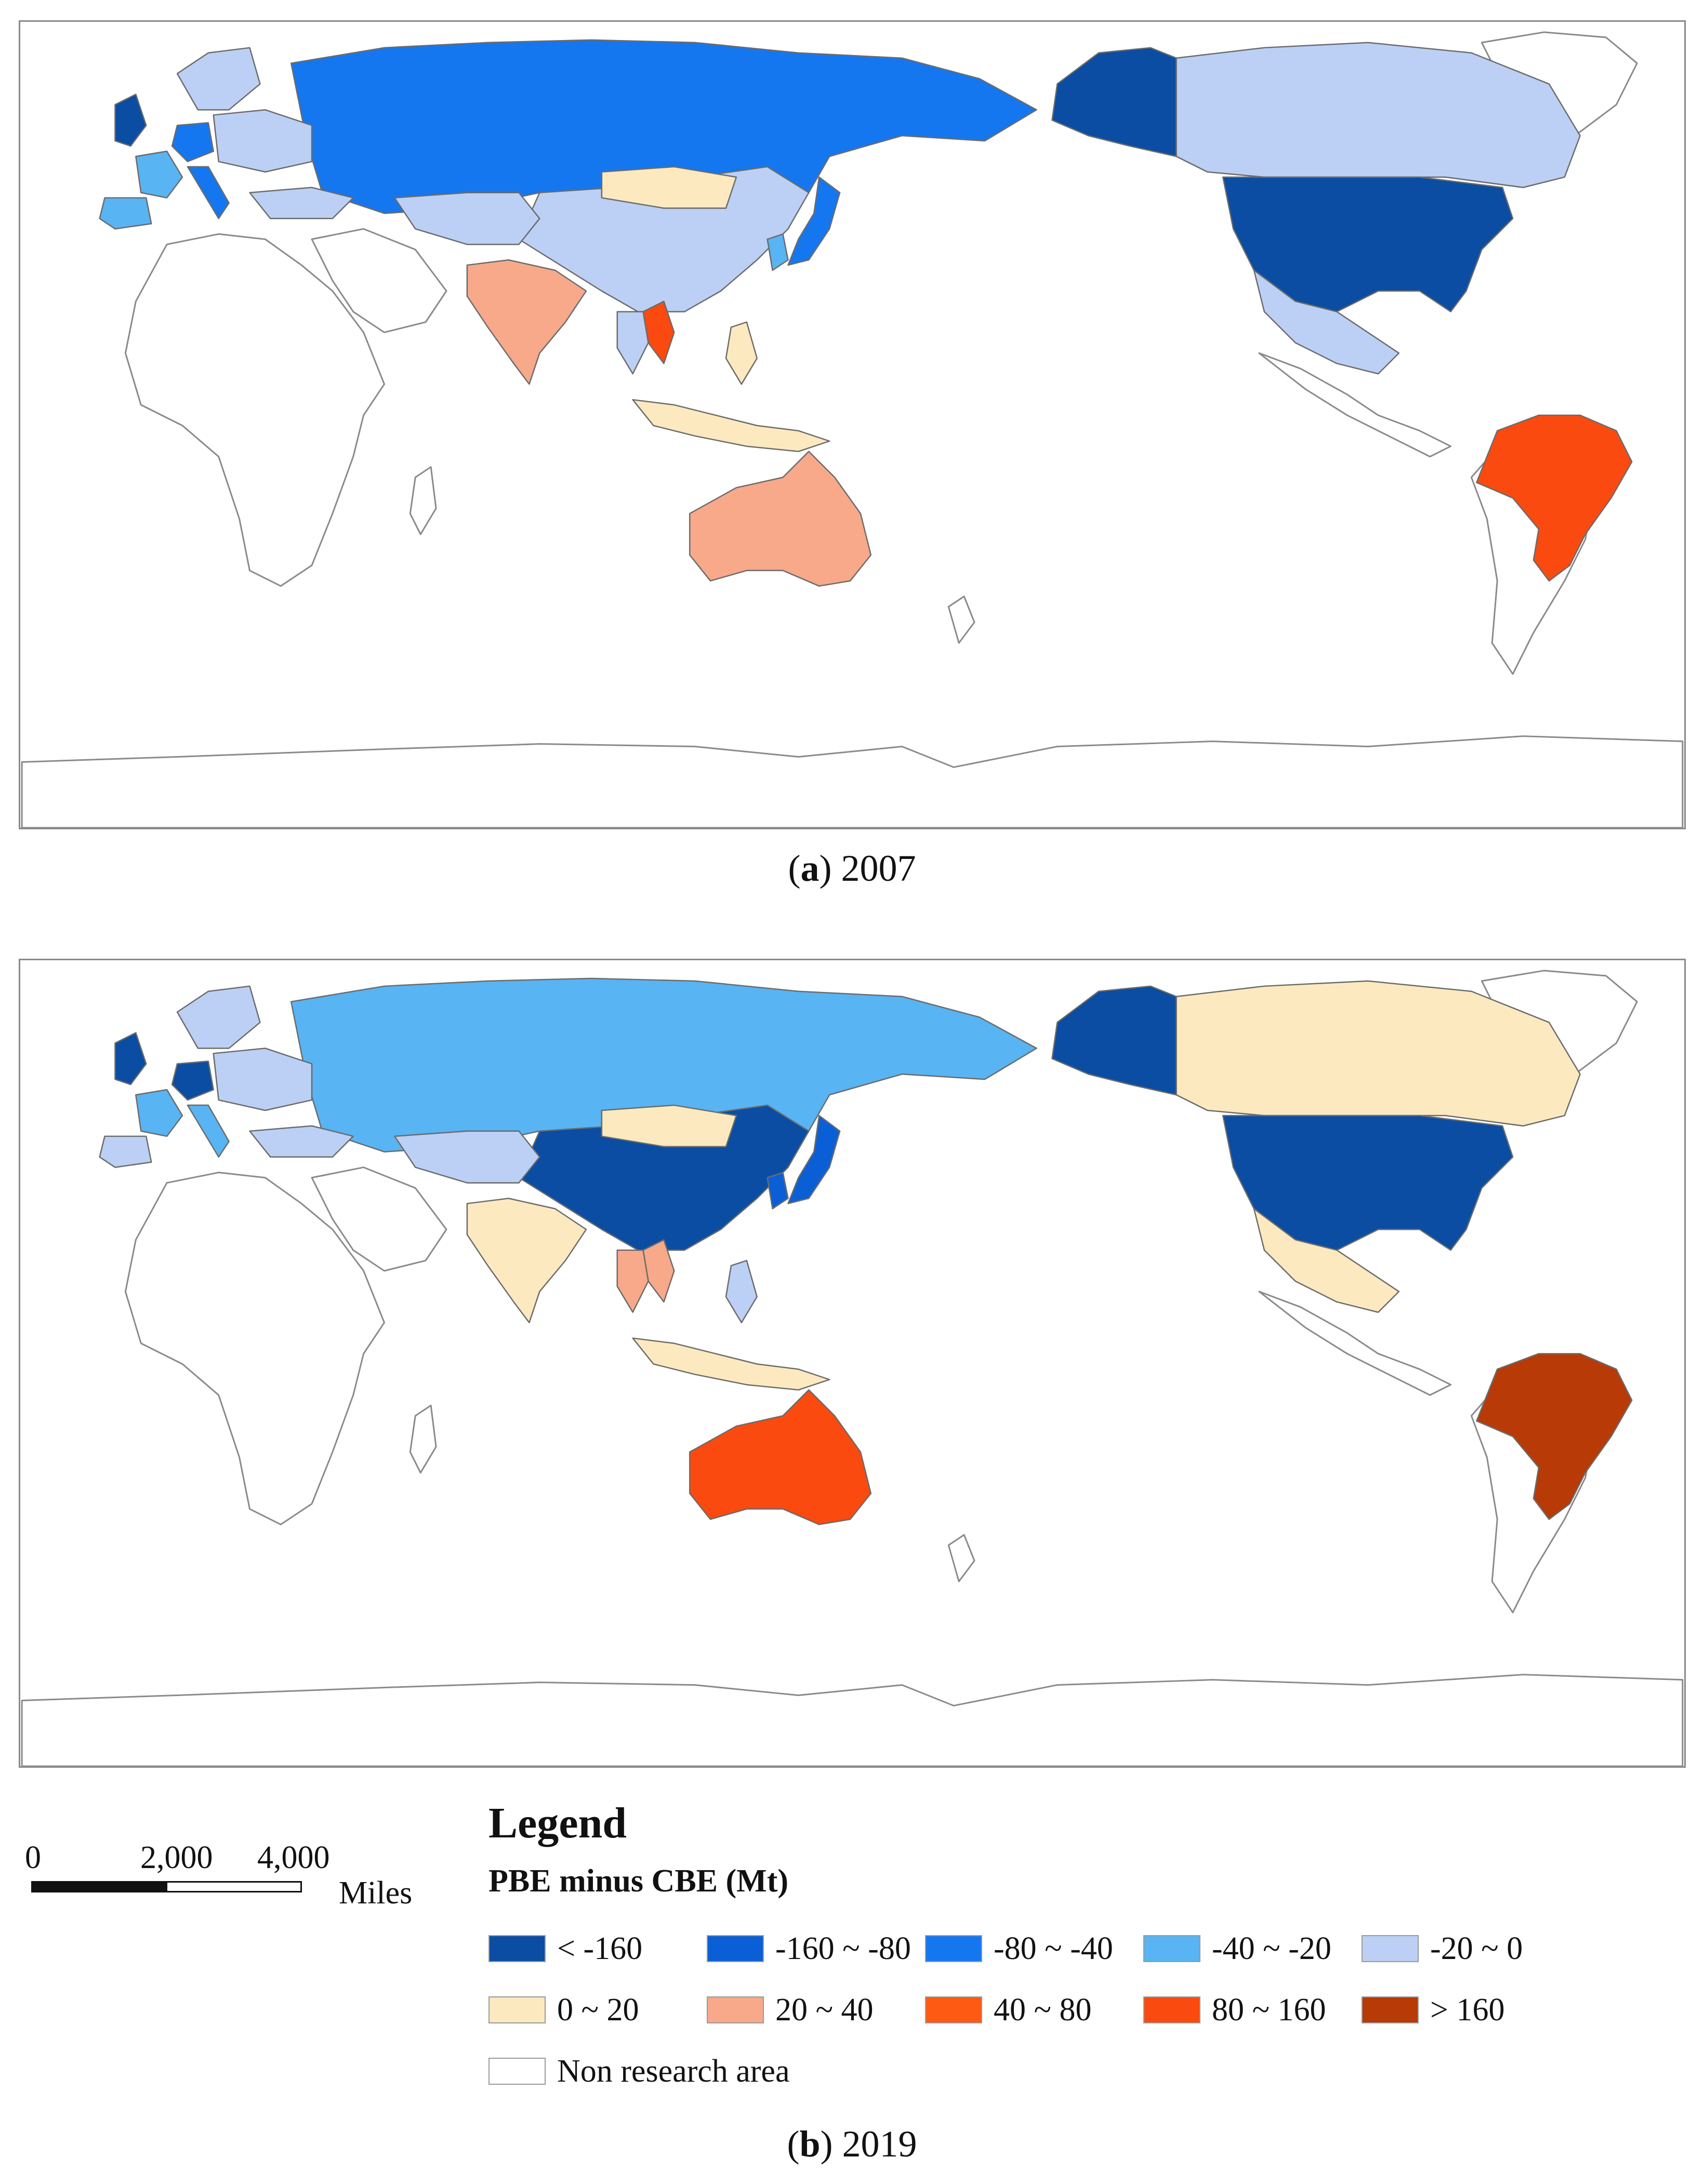  What do you see at coordinates (600, 1948) in the screenshot?
I see `legend-label: < -160` at bounding box center [600, 1948].